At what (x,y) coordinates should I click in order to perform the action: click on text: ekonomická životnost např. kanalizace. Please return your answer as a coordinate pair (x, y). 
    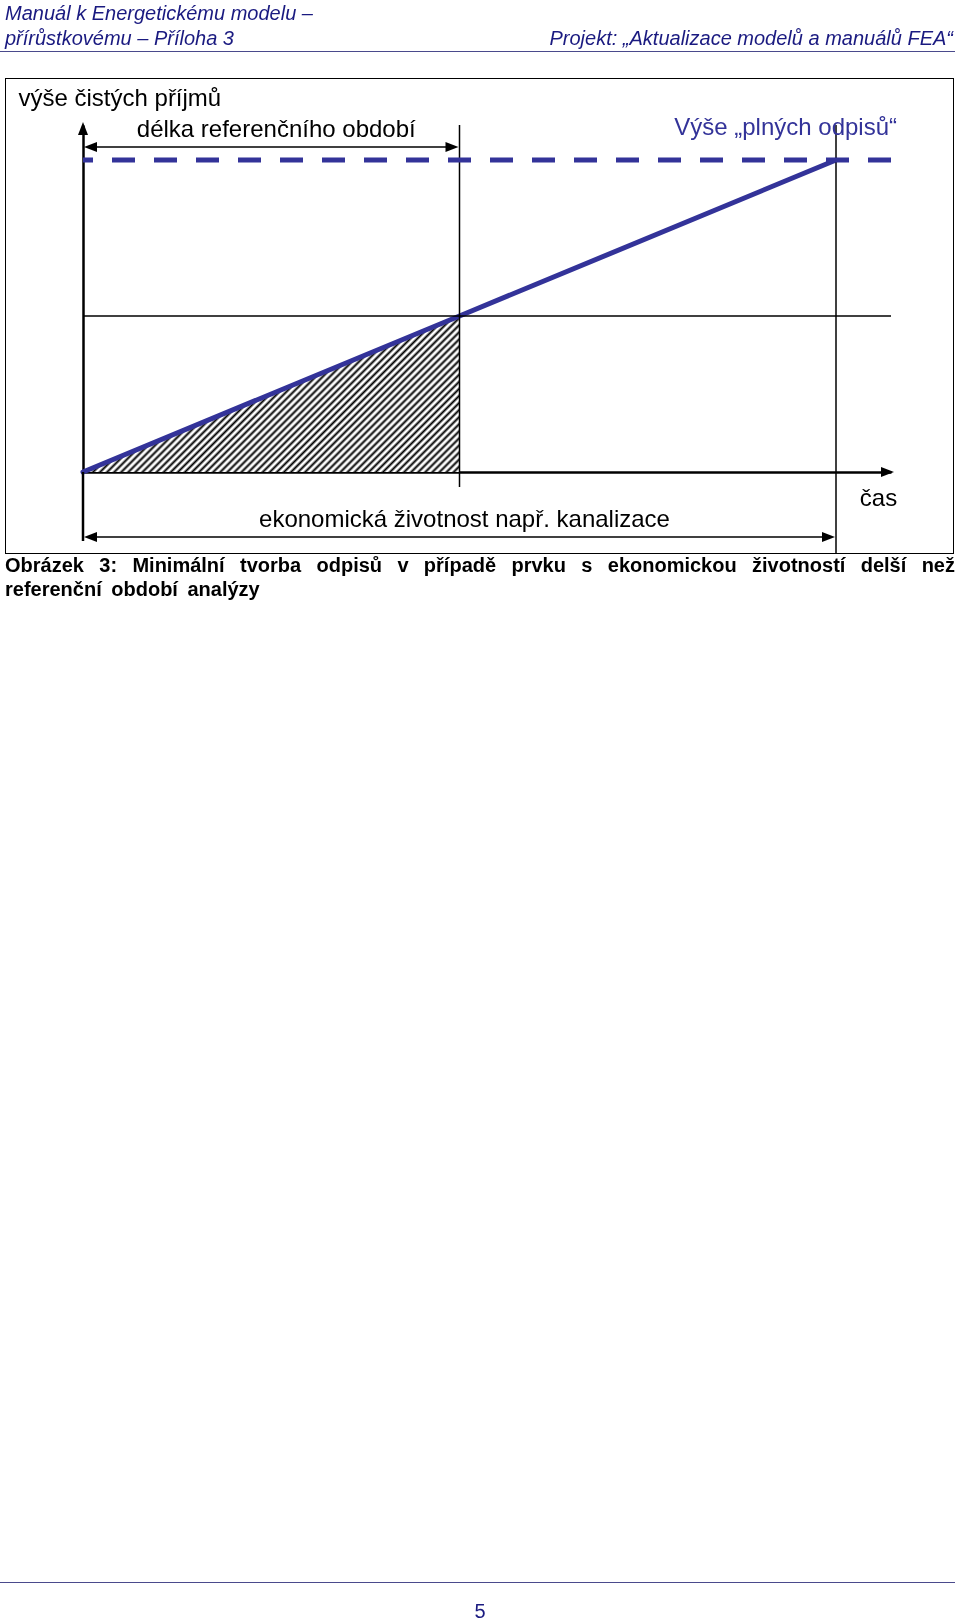
    Looking at the image, I should click on (464, 518).